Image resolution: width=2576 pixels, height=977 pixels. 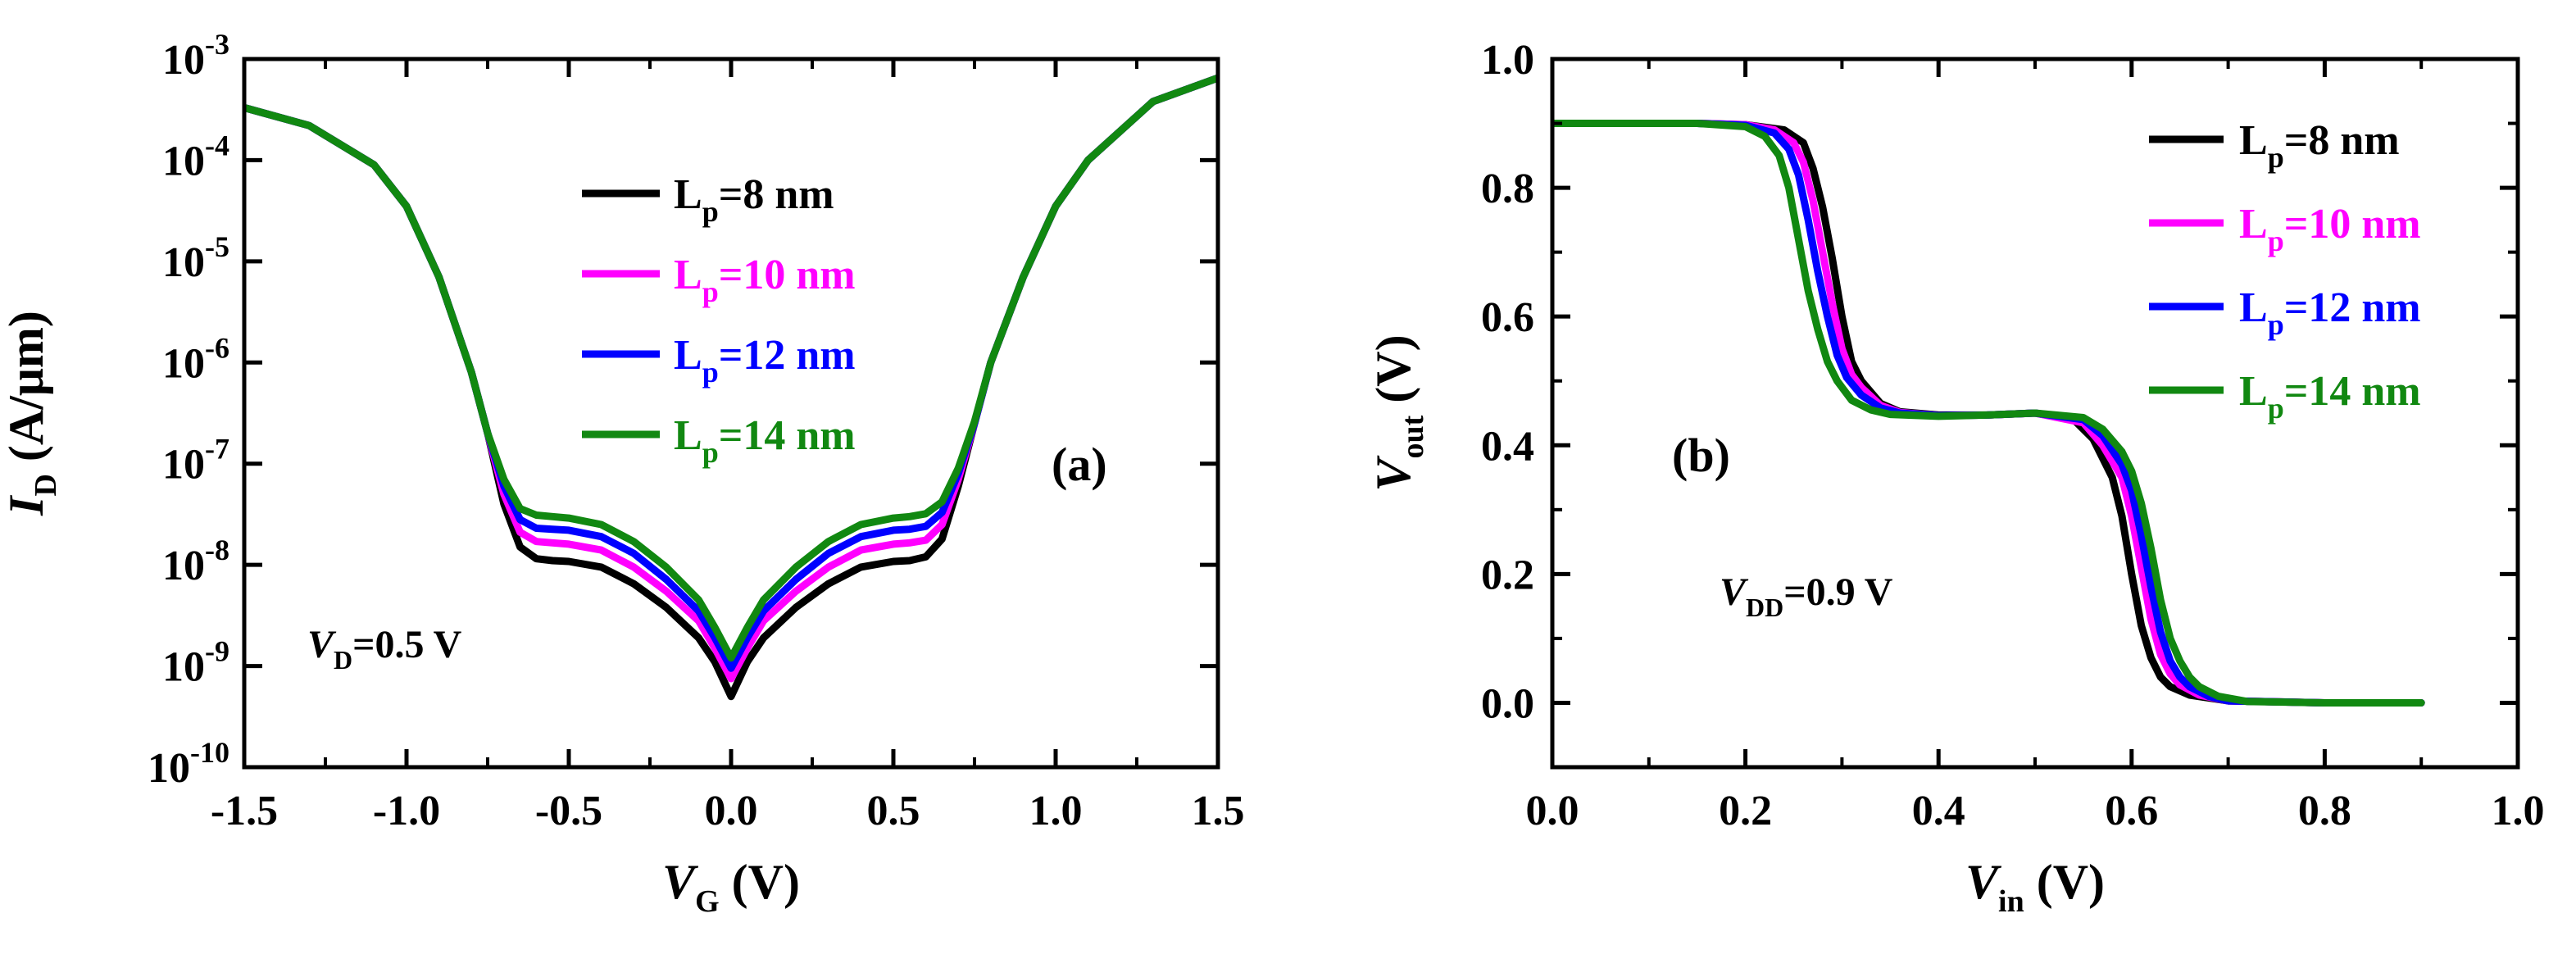 What do you see at coordinates (209, 752) in the screenshot?
I see `y-tick-exponent: -10` at bounding box center [209, 752].